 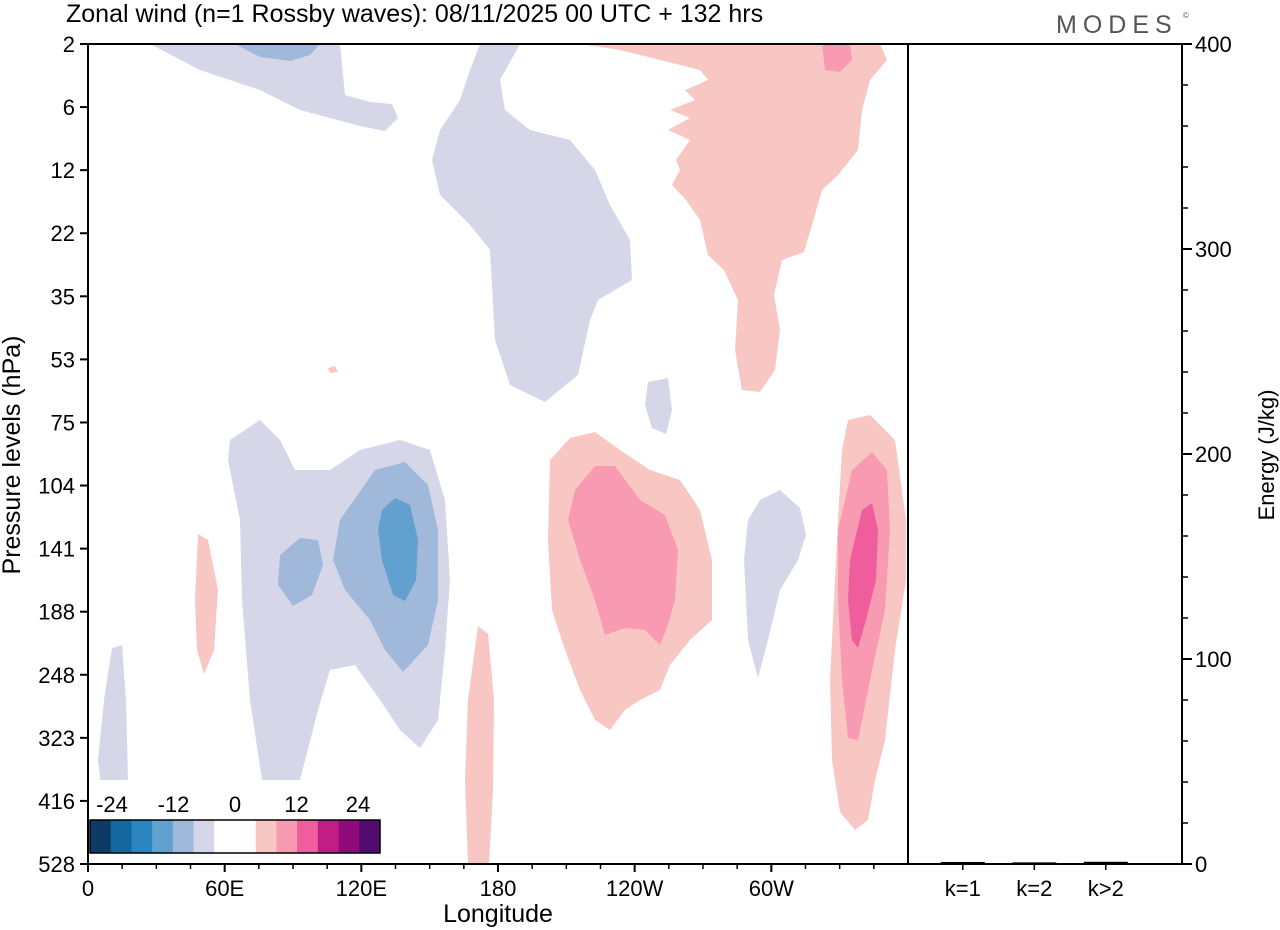 What do you see at coordinates (63, 296) in the screenshot?
I see `y-tick-label: 35` at bounding box center [63, 296].